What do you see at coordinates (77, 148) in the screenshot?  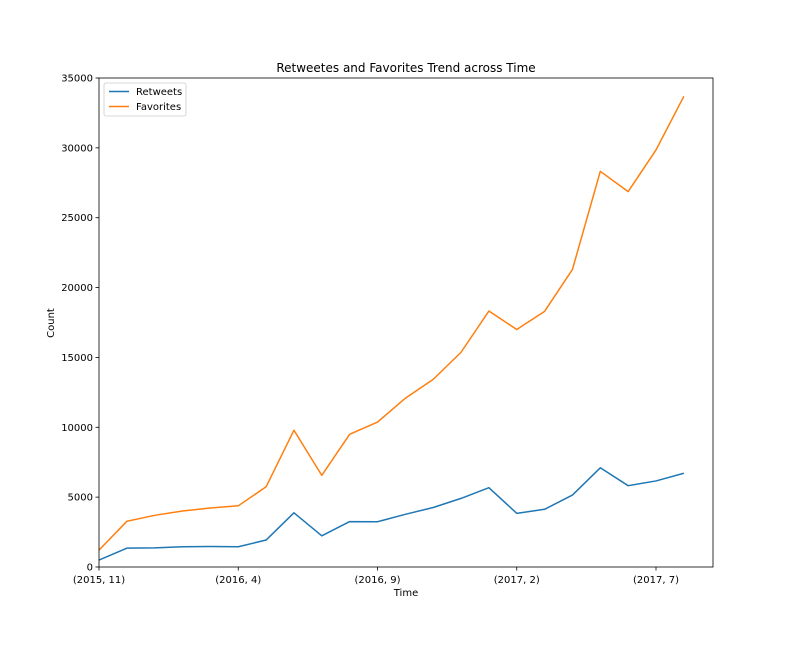 I see `y-tick-label: 30000` at bounding box center [77, 148].